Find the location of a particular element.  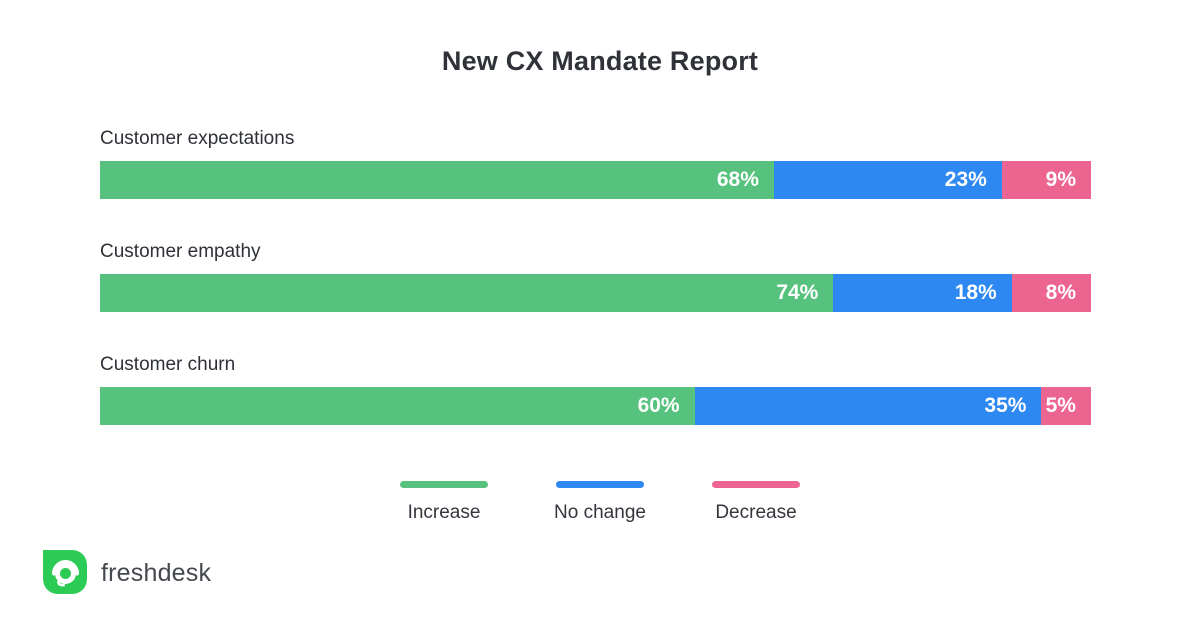

brand-name: freshdesk is located at coordinates (156, 572).